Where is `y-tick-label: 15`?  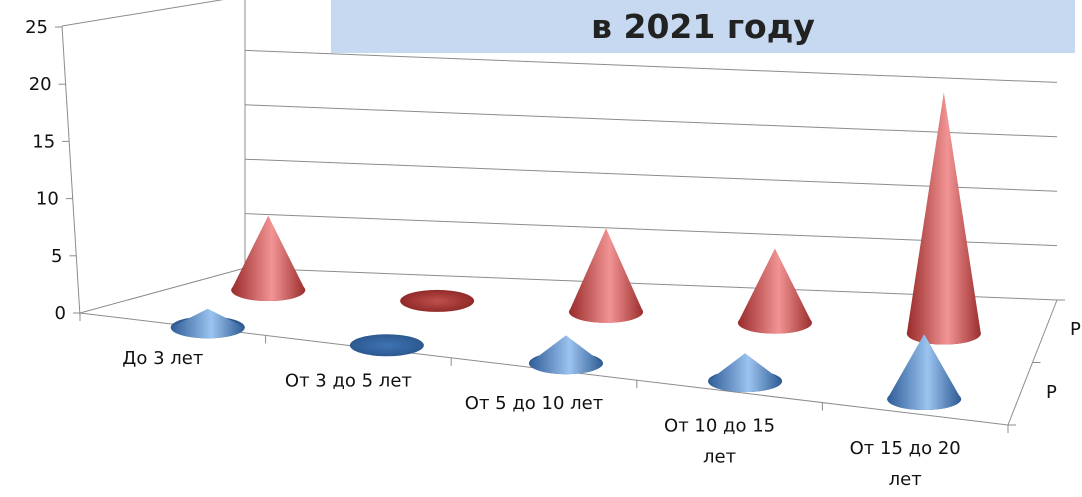
y-tick-label: 15 is located at coordinates (43, 141).